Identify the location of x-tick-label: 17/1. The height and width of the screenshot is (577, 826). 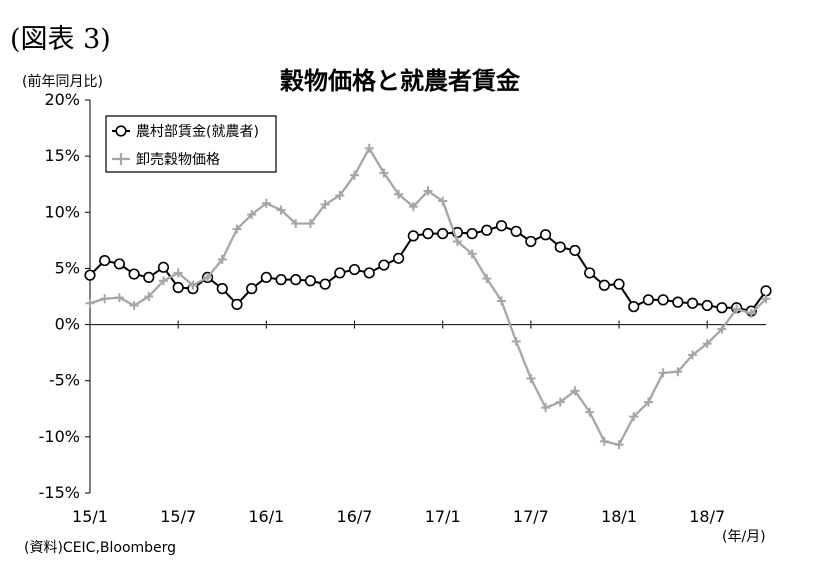
(443, 516).